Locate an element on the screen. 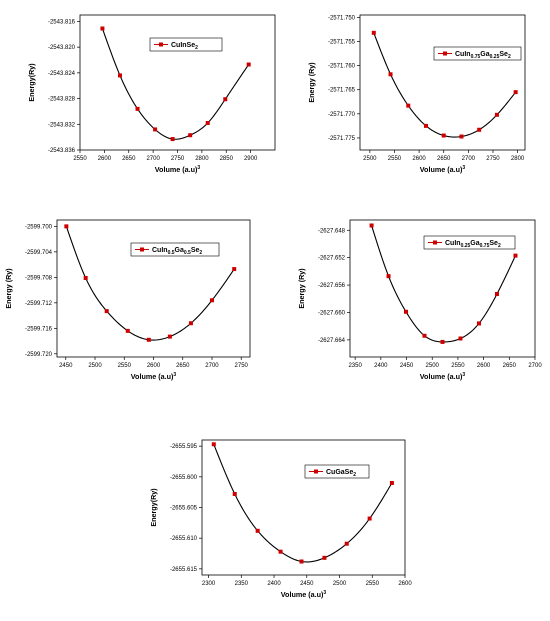 This screenshot has height=621, width=550. y-tick-label: -2571.755 is located at coordinates (342, 43).